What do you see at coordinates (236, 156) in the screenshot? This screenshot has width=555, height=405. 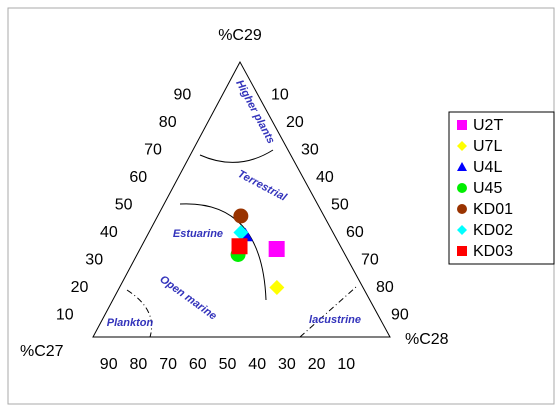 I see `higher-plants-boundary` at bounding box center [236, 156].